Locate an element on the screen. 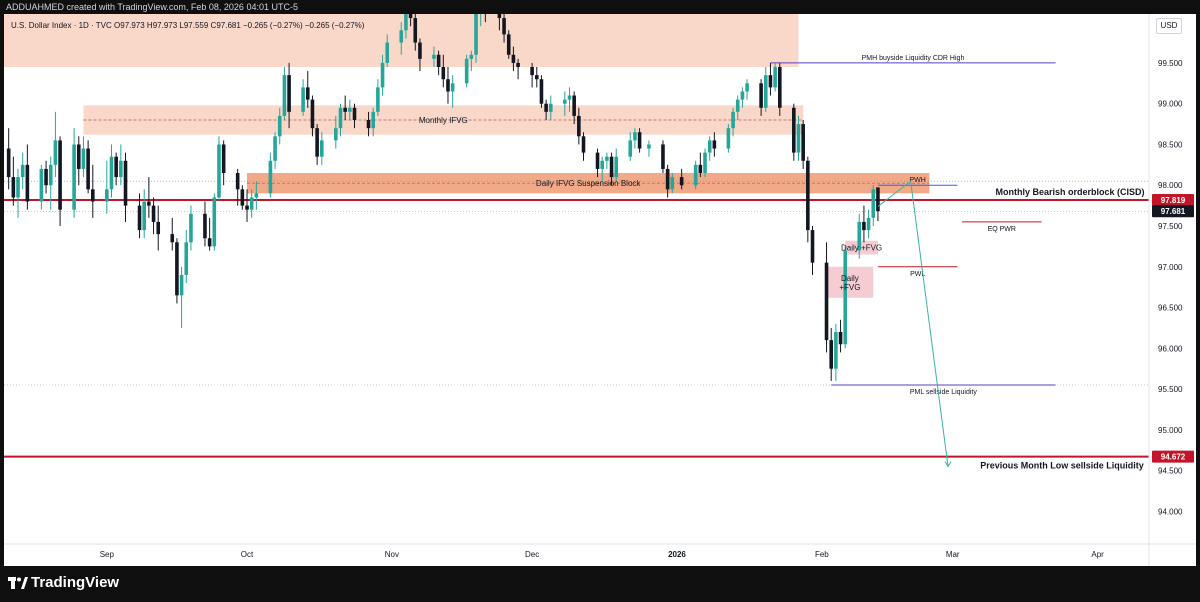 This screenshot has width=1200, height=602. price-tick-label: 95.500 is located at coordinates (1170, 389).